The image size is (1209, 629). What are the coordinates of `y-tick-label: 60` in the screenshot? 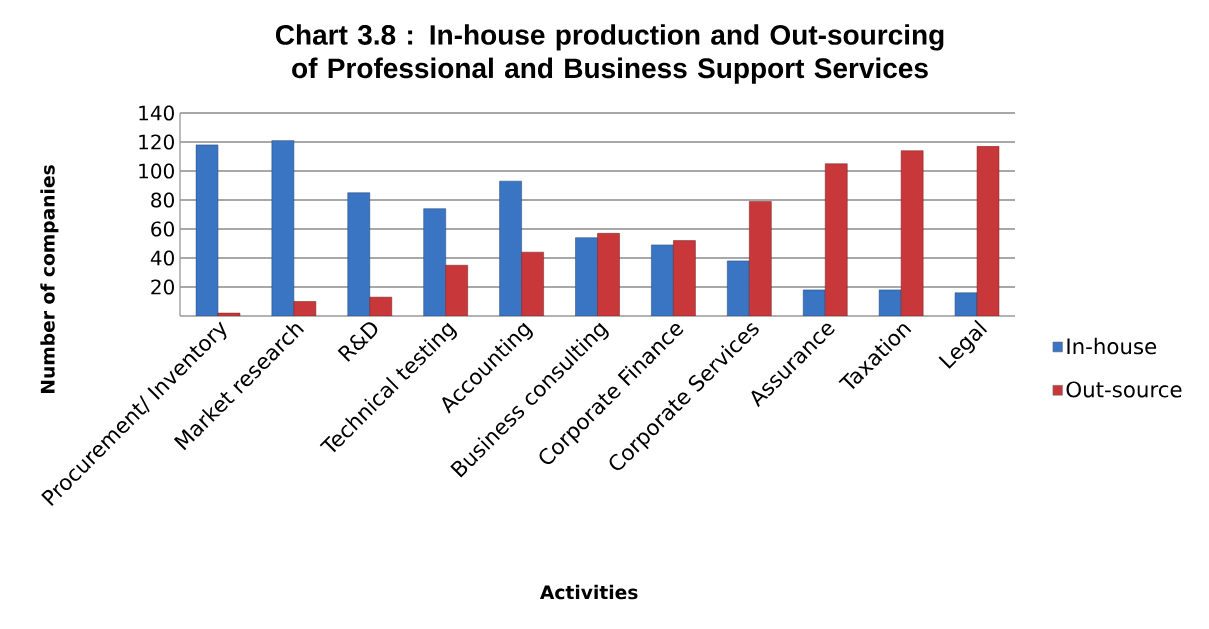 It's located at (162, 229).